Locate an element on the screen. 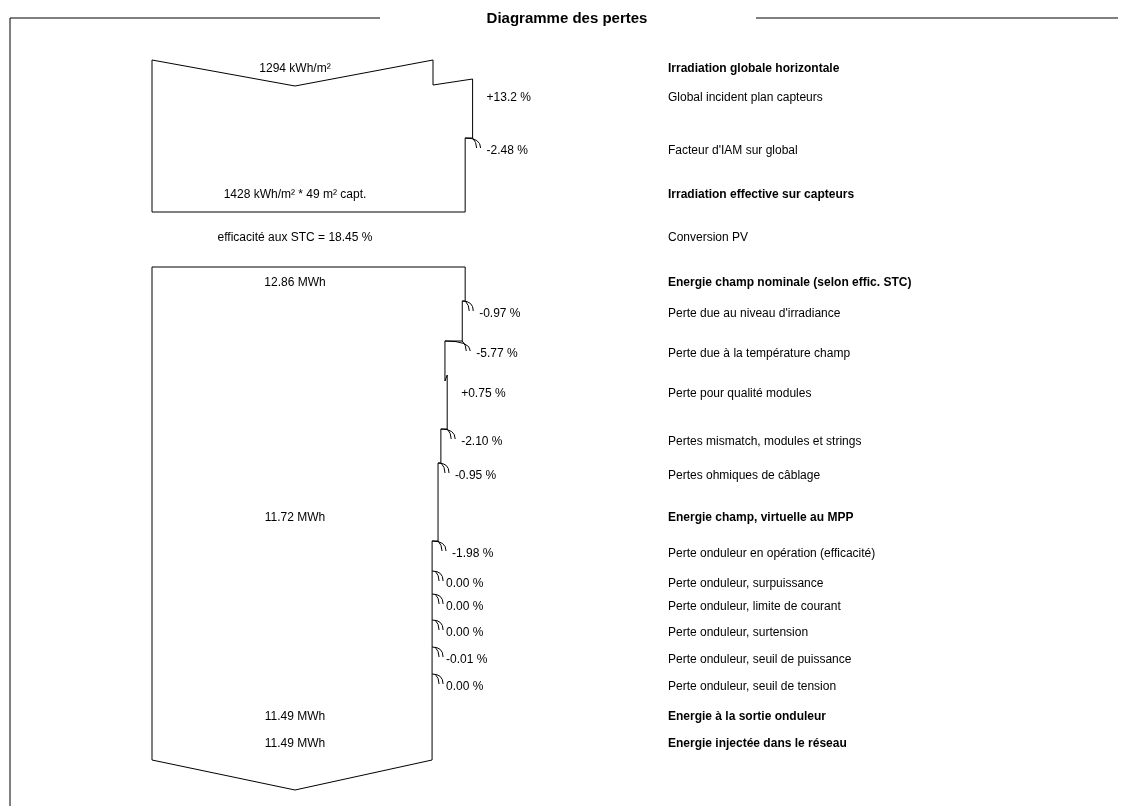 The image size is (1134, 810). category-label: Perte onduleur, limite de courant is located at coordinates (754, 606).